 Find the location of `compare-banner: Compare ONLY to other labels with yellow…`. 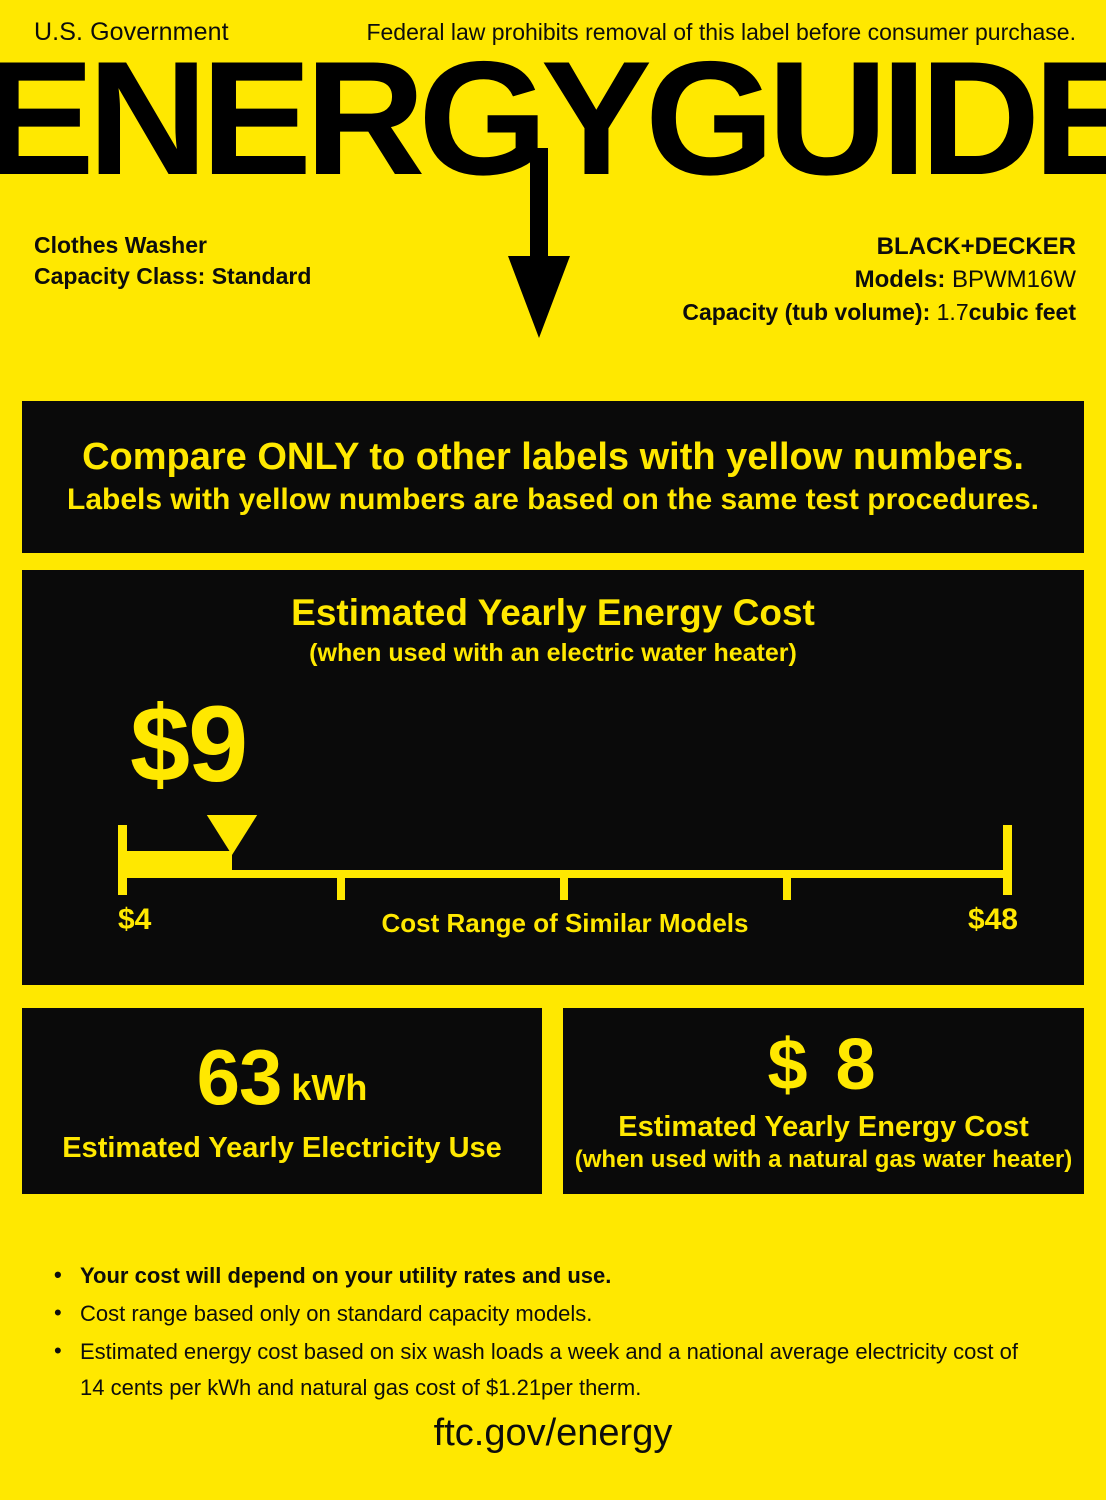

compare-banner: Compare ONLY to other labels with yellow… is located at coordinates (553, 477).